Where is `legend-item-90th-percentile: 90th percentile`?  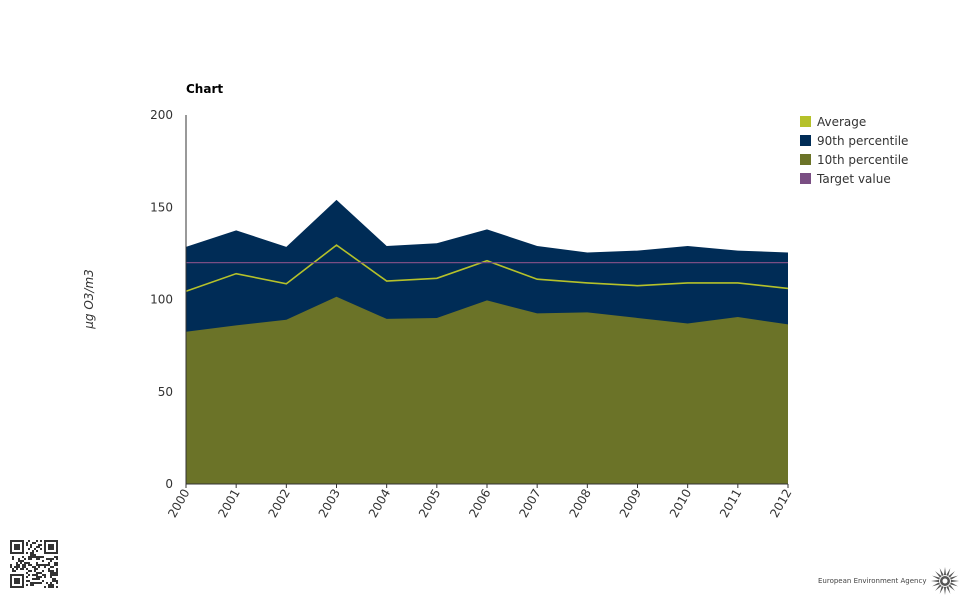 legend-item-90th-percentile: 90th percentile is located at coordinates (854, 140).